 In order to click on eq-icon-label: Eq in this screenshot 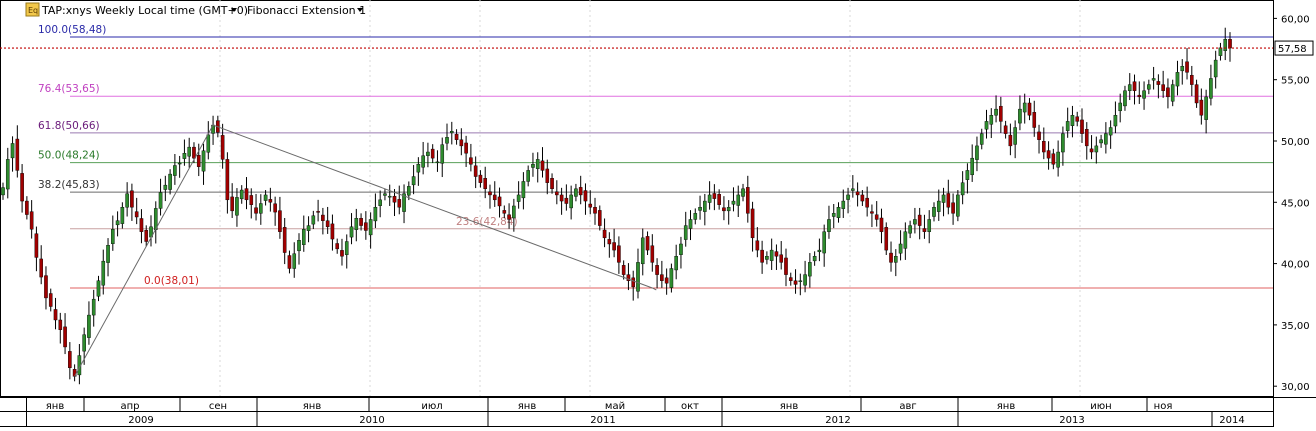, I will do `click(33, 10)`.